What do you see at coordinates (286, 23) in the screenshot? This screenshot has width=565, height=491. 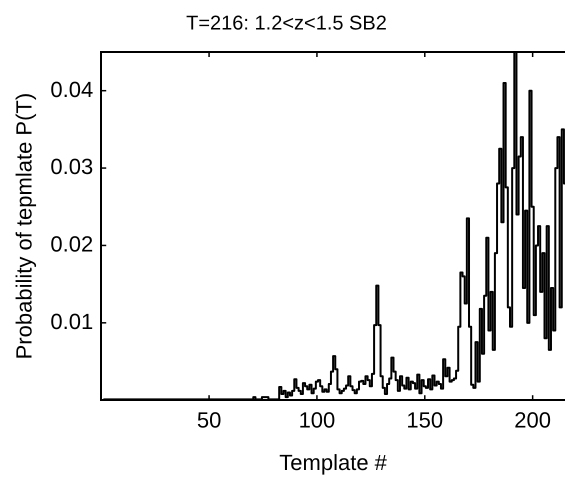 I see `chart-title: T=216: 1.2<z<1.5 SB2` at bounding box center [286, 23].